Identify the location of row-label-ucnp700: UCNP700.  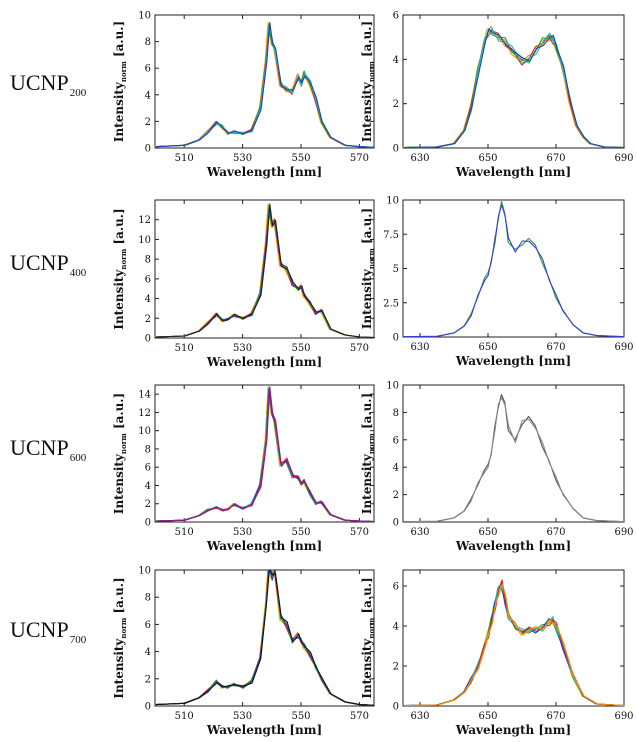
(48, 631).